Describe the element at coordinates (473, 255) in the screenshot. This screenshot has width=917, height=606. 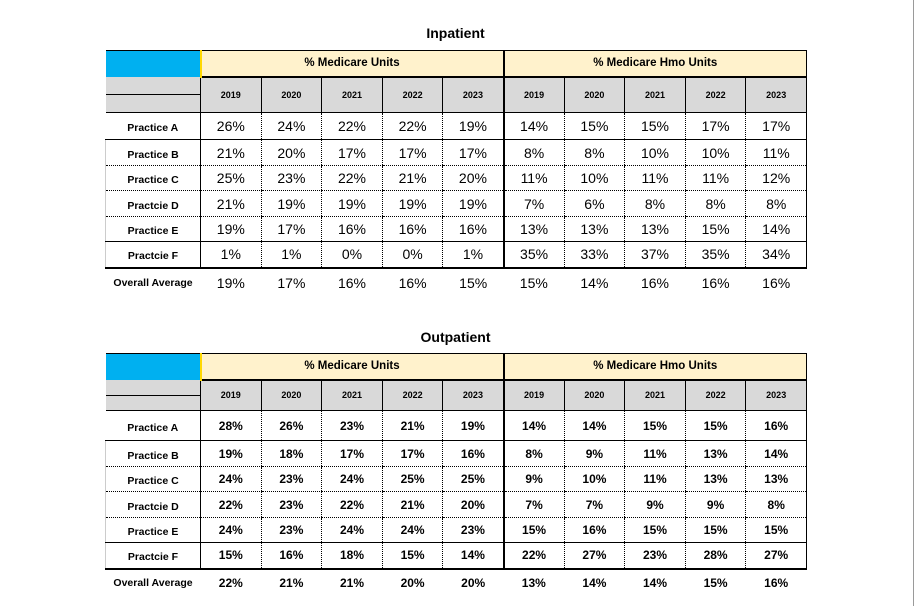
I see `value-cell: 1%` at that location.